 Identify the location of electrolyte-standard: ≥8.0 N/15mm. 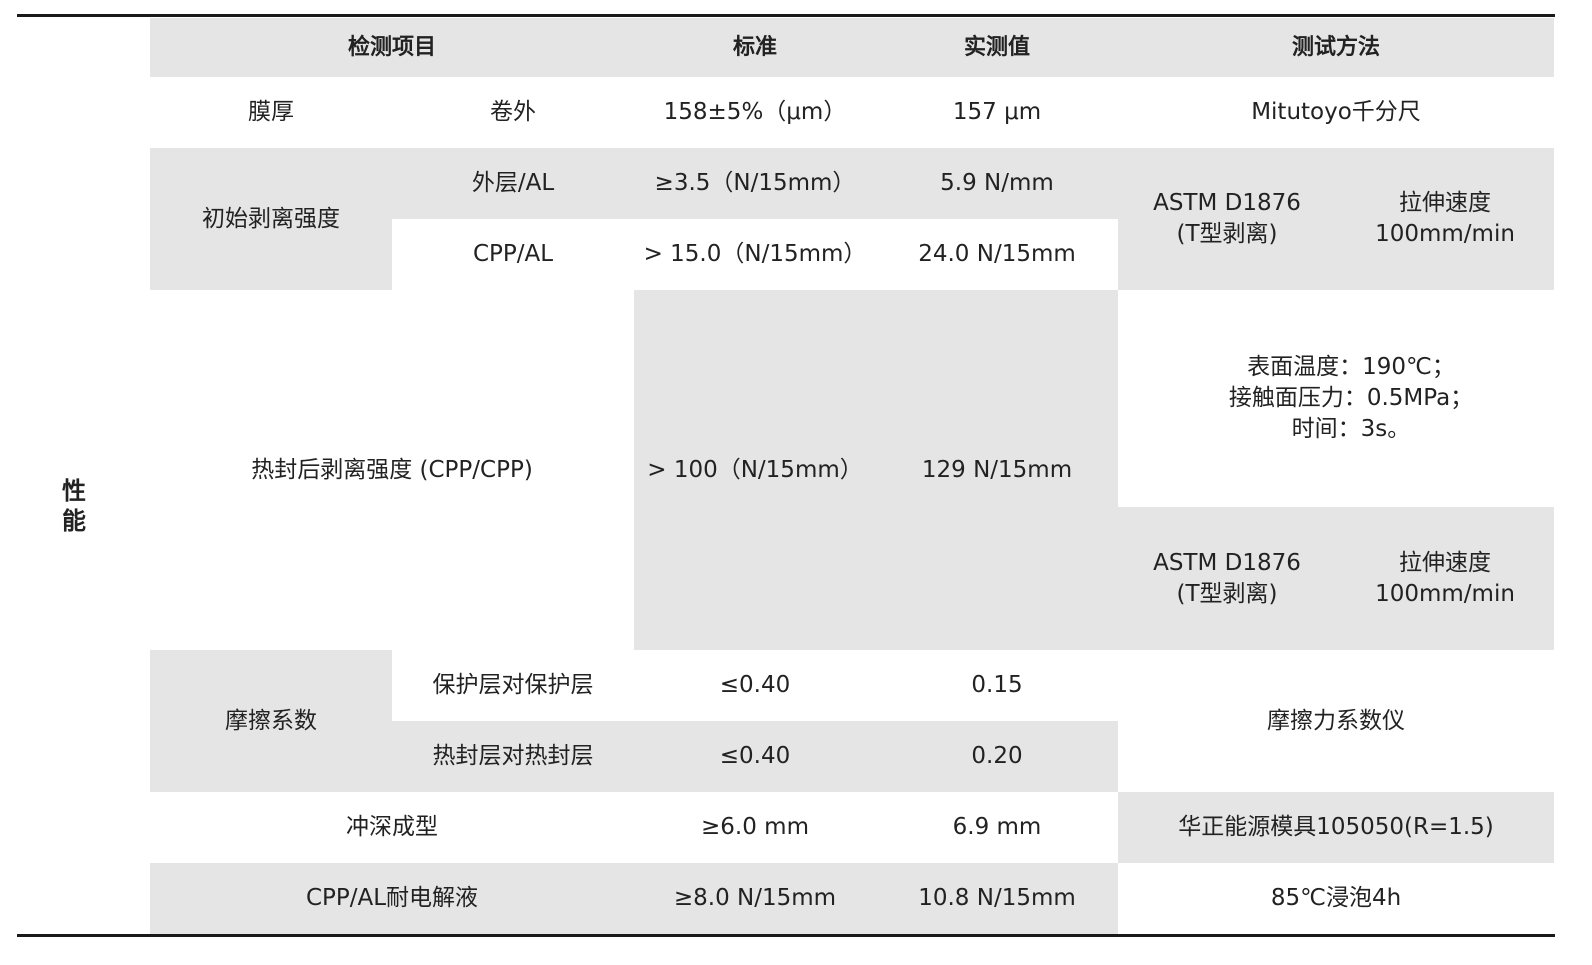
(755, 898).